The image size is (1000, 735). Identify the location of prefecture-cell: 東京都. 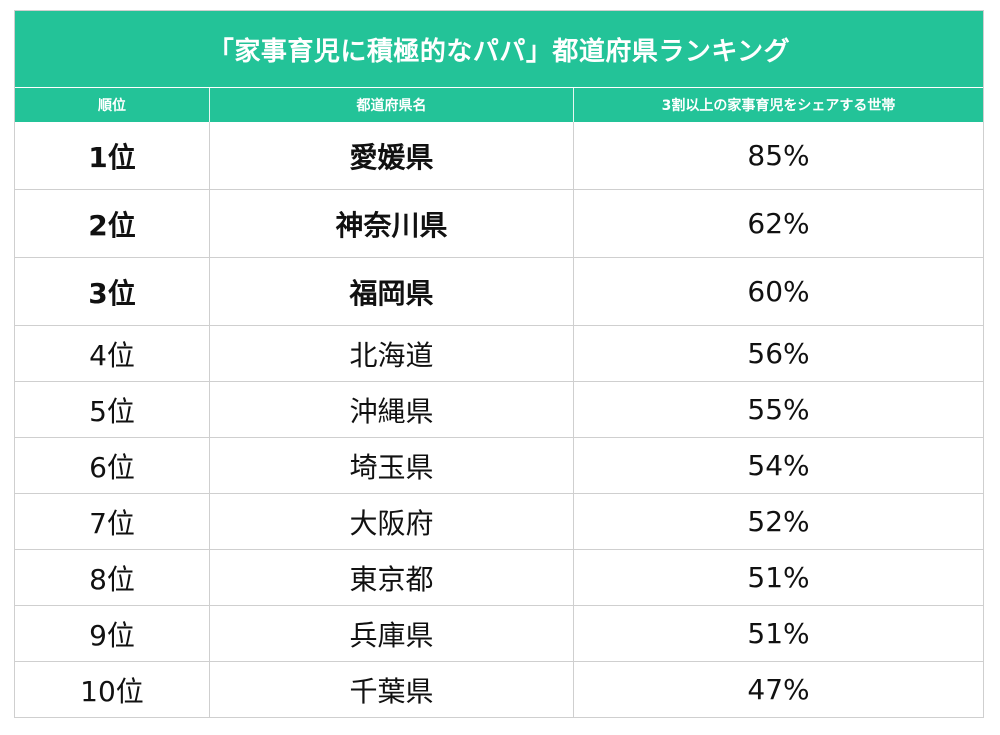
(392, 577).